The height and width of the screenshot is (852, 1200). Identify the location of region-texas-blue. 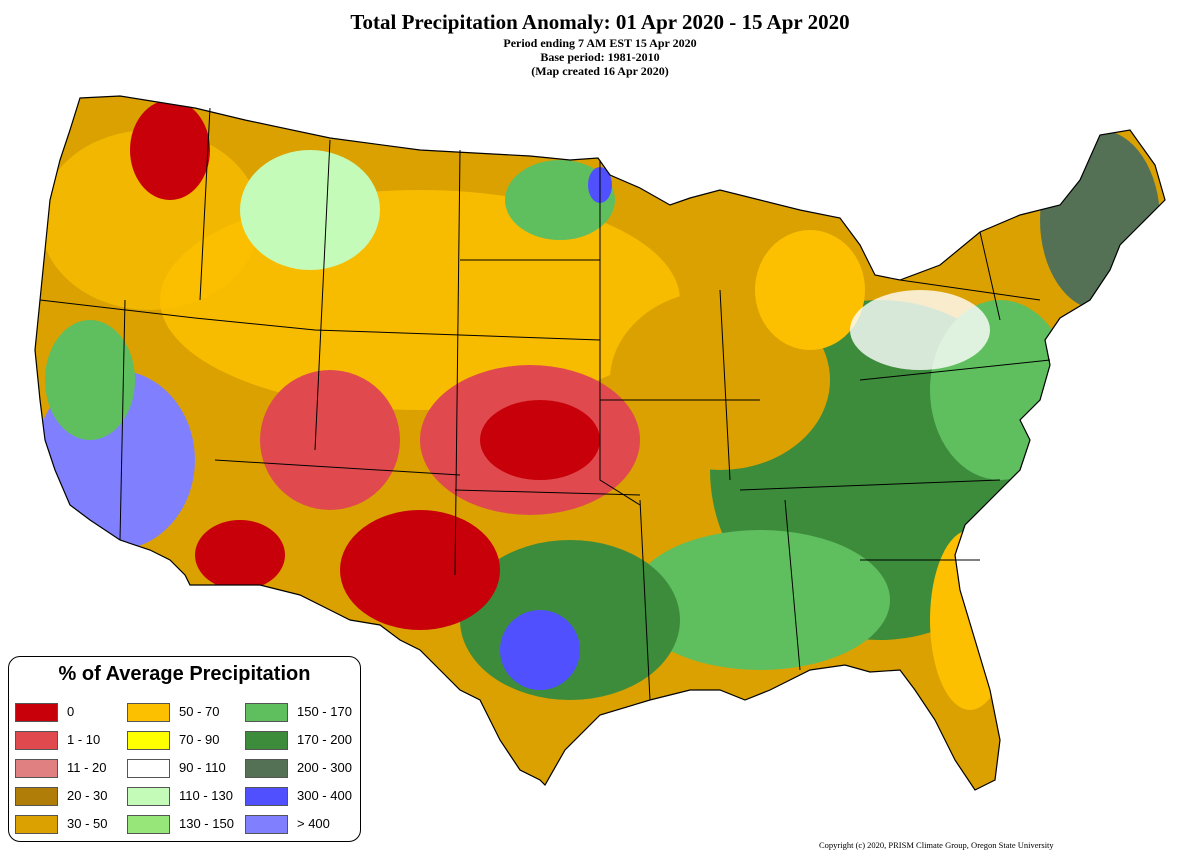
(540, 650).